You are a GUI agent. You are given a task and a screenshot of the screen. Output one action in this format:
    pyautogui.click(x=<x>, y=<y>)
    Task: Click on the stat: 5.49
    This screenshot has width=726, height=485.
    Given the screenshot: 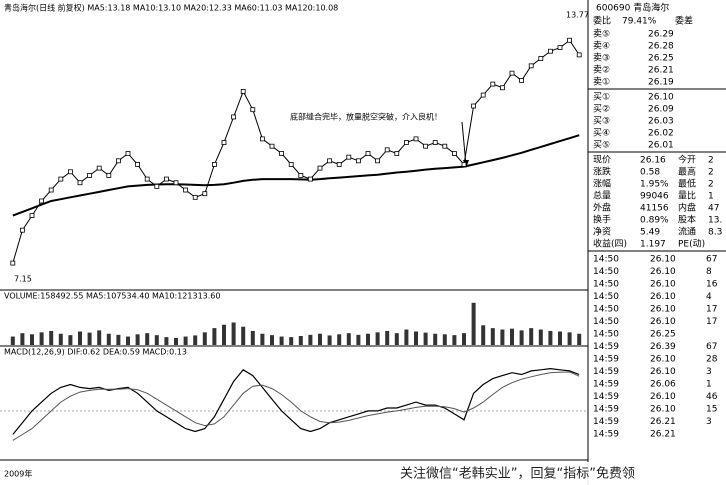 What is the action you would take?
    pyautogui.click(x=650, y=233)
    